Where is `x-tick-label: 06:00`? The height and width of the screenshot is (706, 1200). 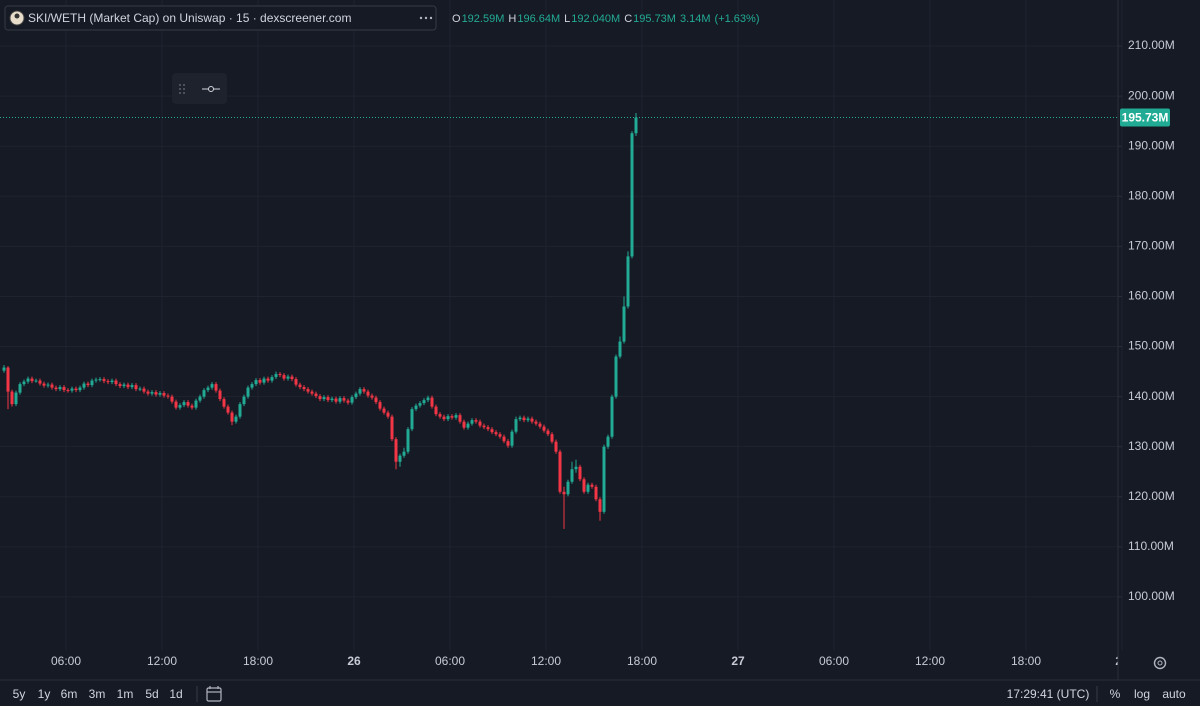
x-tick-label: 06:00 is located at coordinates (834, 661).